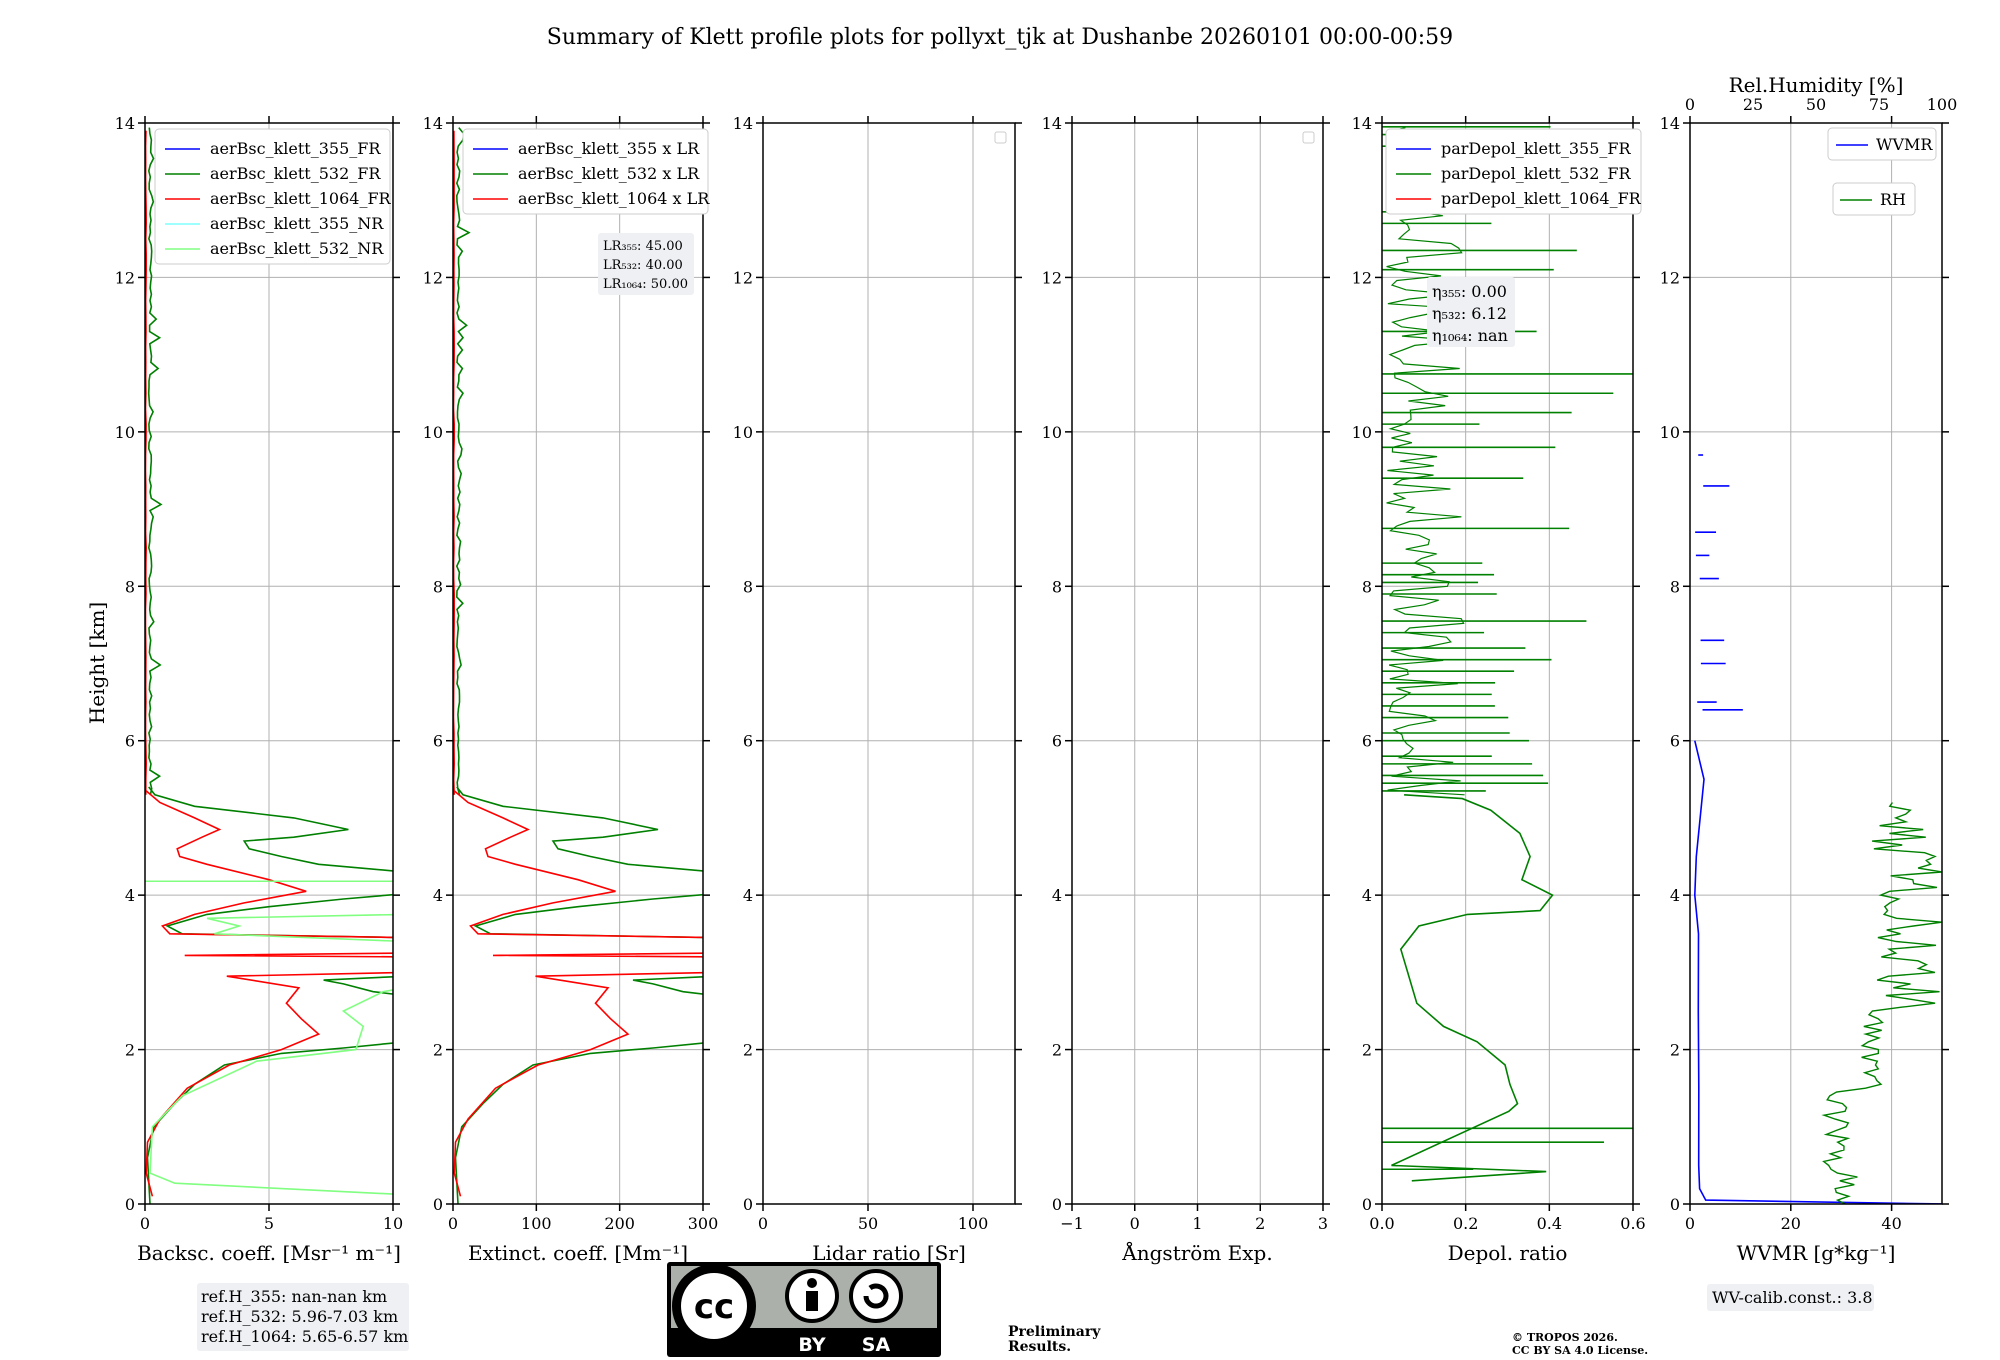 The width and height of the screenshot is (2000, 1360). Describe the element at coordinates (1052, 432) in the screenshot. I see `y-tick-label: 10` at that location.